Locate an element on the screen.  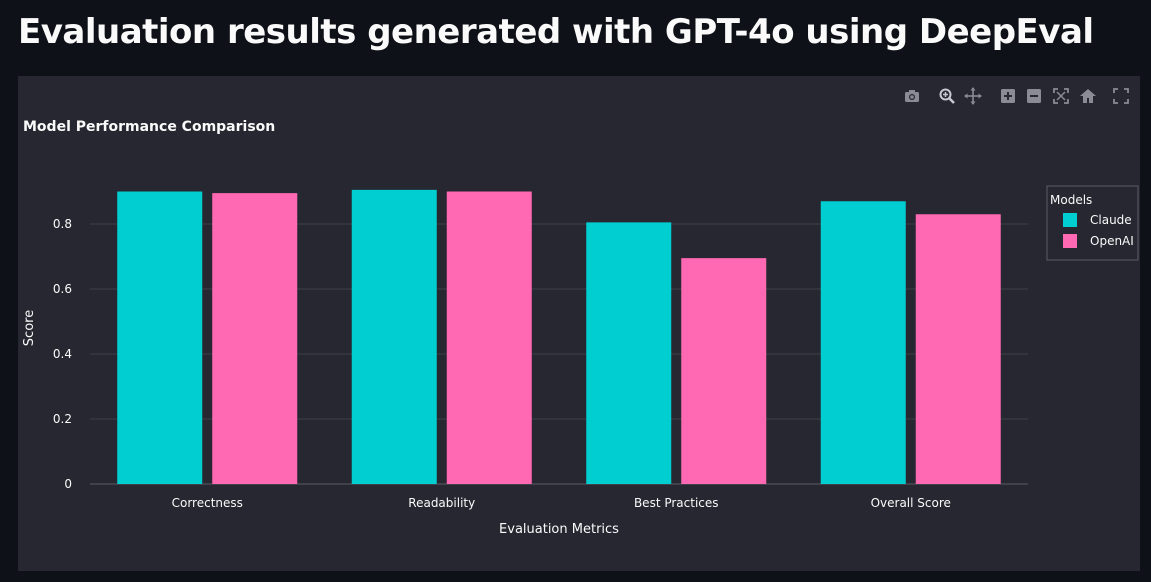
y-tick-label: 0.8 is located at coordinates (62, 224).